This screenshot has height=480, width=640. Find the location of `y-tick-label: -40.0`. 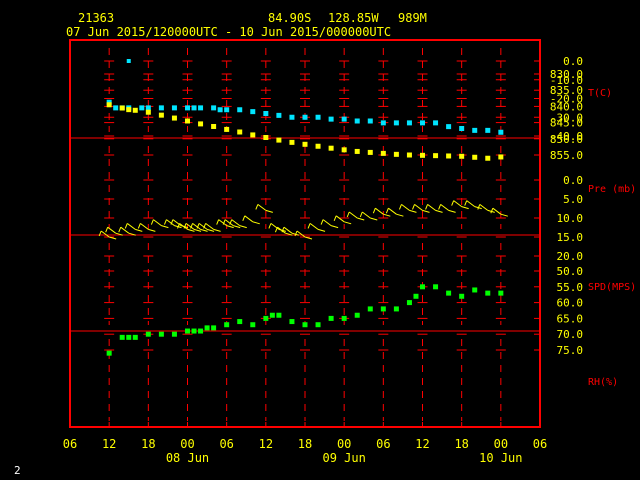

y-tick-label: -40.0 is located at coordinates (566, 136).